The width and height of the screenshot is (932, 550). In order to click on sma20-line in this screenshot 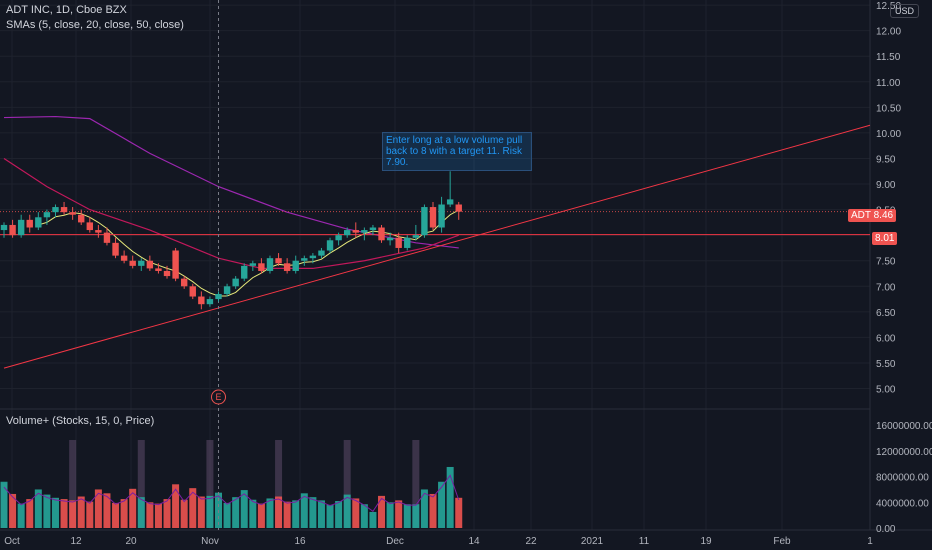, I will do `click(231, 213)`.